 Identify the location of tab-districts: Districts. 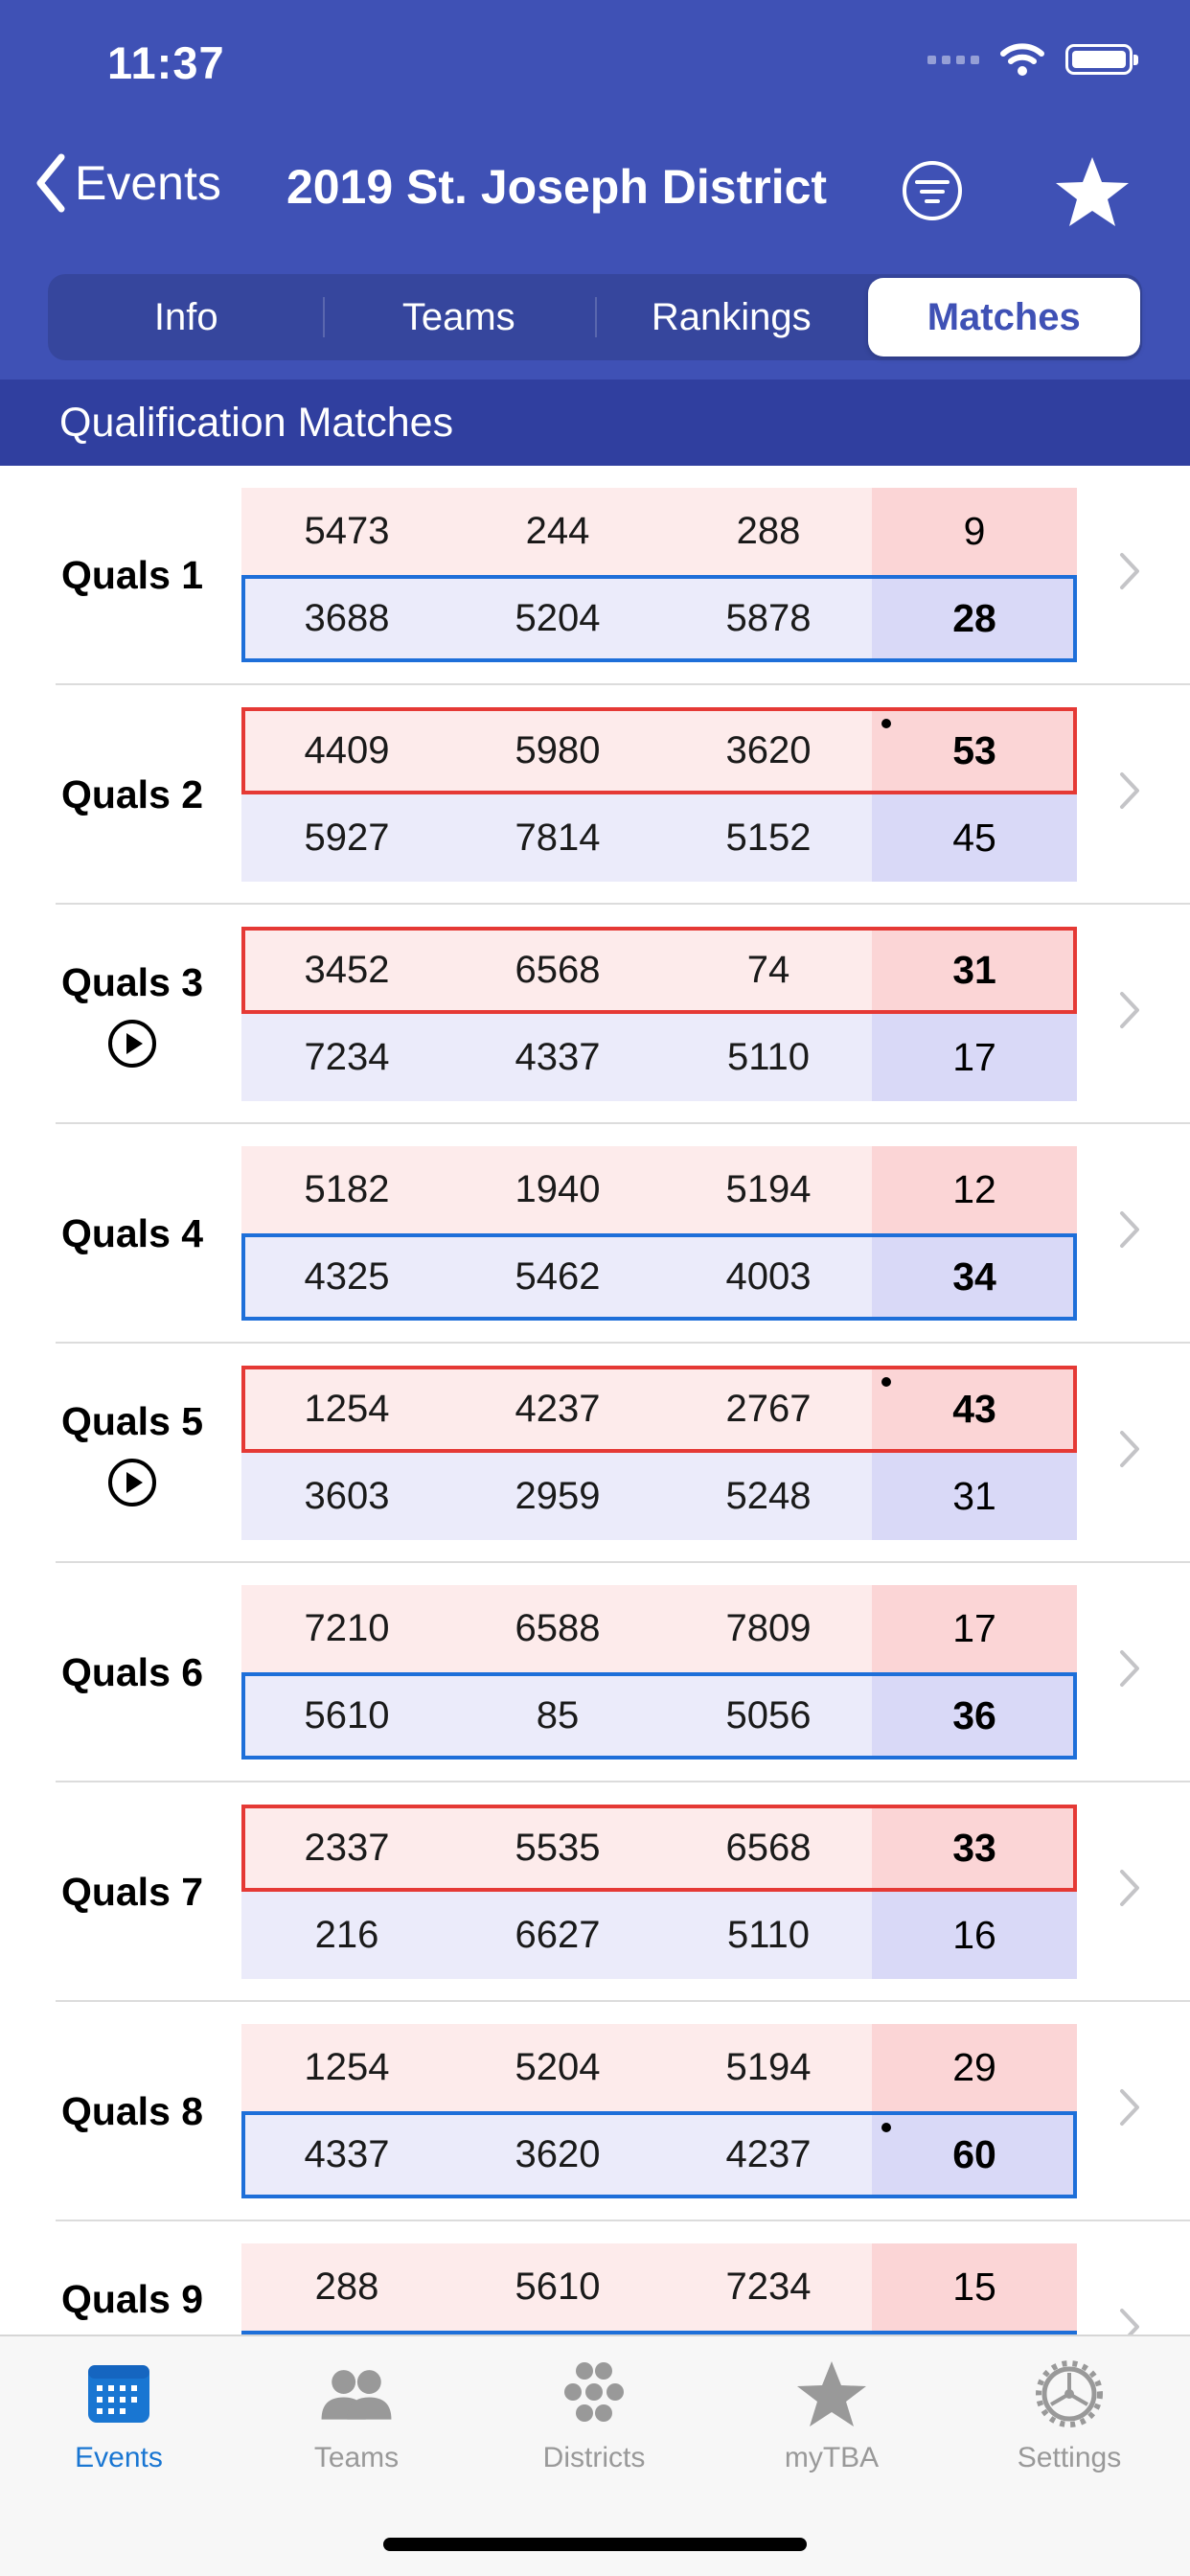
(594, 2416).